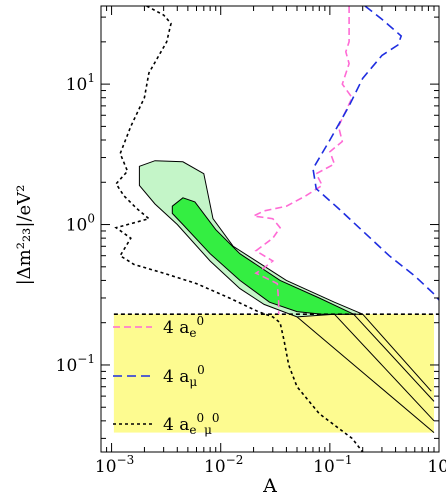  What do you see at coordinates (75, 364) in the screenshot?
I see `y-tick-label: 10⁻¹` at bounding box center [75, 364].